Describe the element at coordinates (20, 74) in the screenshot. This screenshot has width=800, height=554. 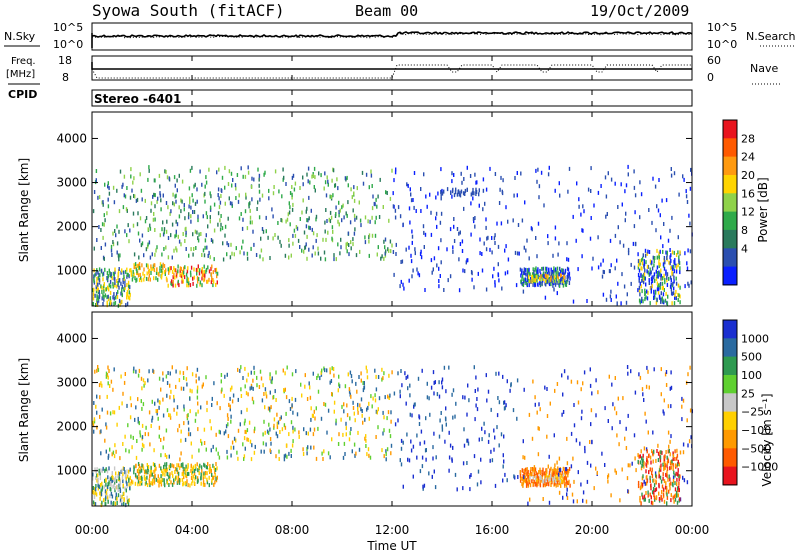
I see `freq-label-line2: [MHz]` at that location.